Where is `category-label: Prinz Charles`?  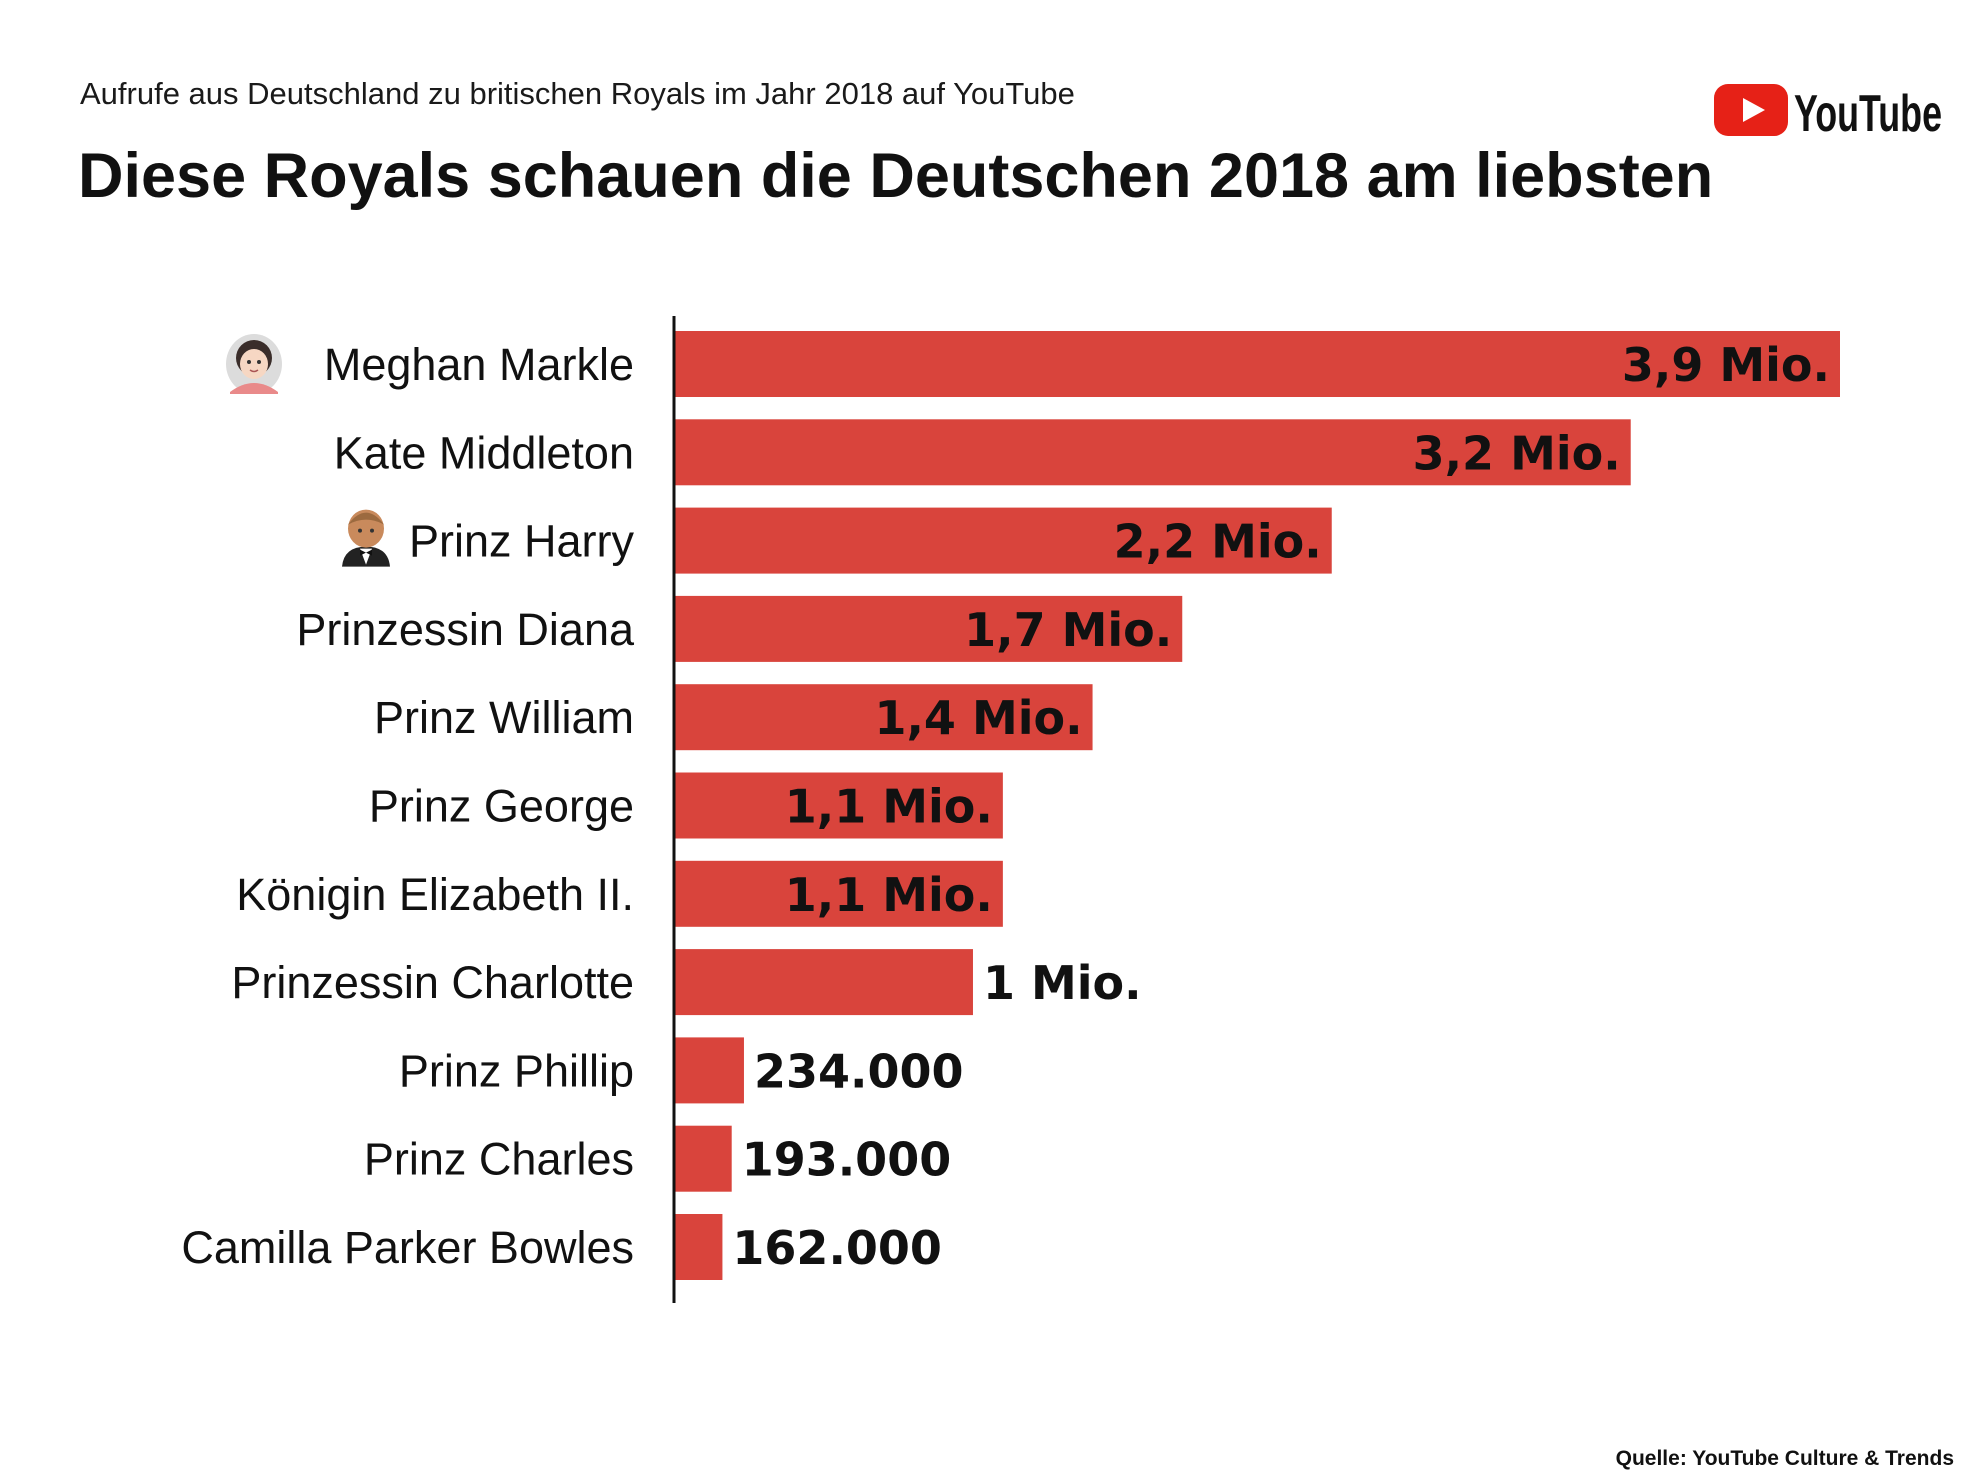
category-label: Prinz Charles is located at coordinates (499, 1159).